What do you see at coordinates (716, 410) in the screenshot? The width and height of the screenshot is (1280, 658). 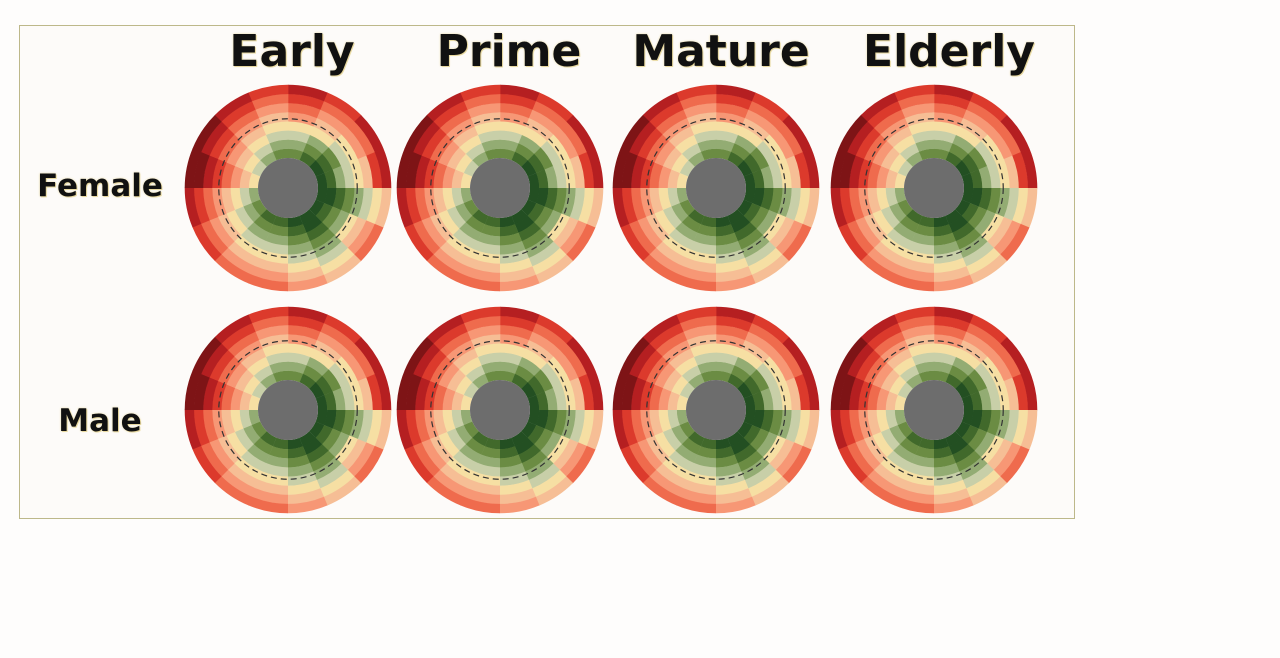 I see `center-disc` at bounding box center [716, 410].